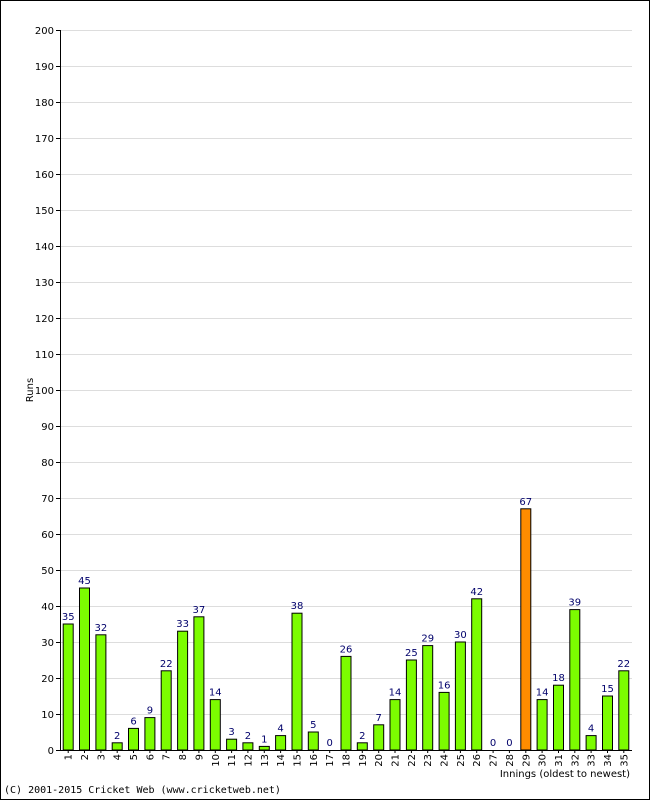 This screenshot has width=650, height=800. What do you see at coordinates (526, 760) in the screenshot?
I see `x-tick-label: 29` at bounding box center [526, 760].